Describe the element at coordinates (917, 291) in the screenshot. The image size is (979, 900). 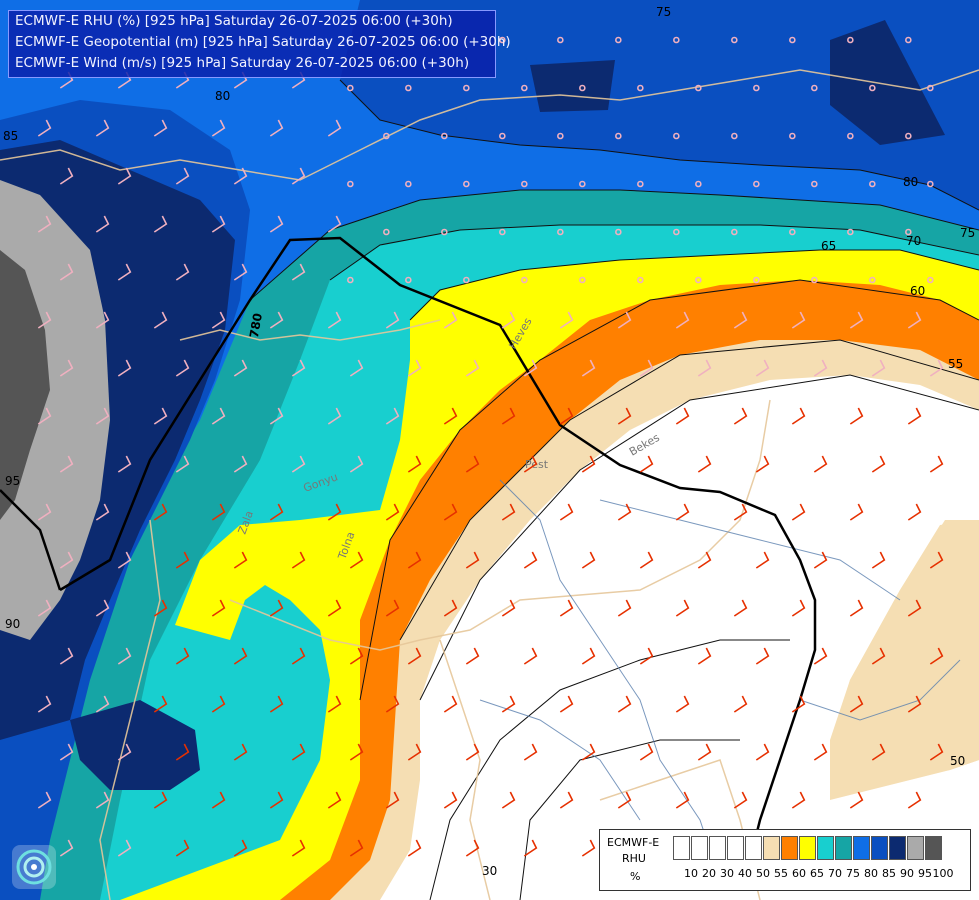
I see `contour-label: 60` at that location.